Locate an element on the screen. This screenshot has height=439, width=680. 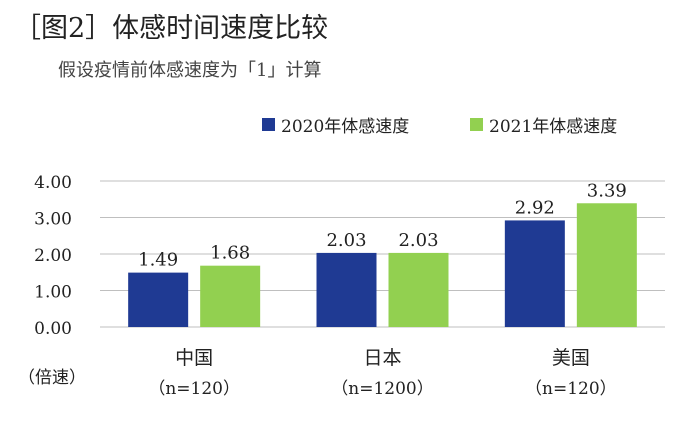
legend-item-2021: 2021年体感速度 is located at coordinates (543, 124).